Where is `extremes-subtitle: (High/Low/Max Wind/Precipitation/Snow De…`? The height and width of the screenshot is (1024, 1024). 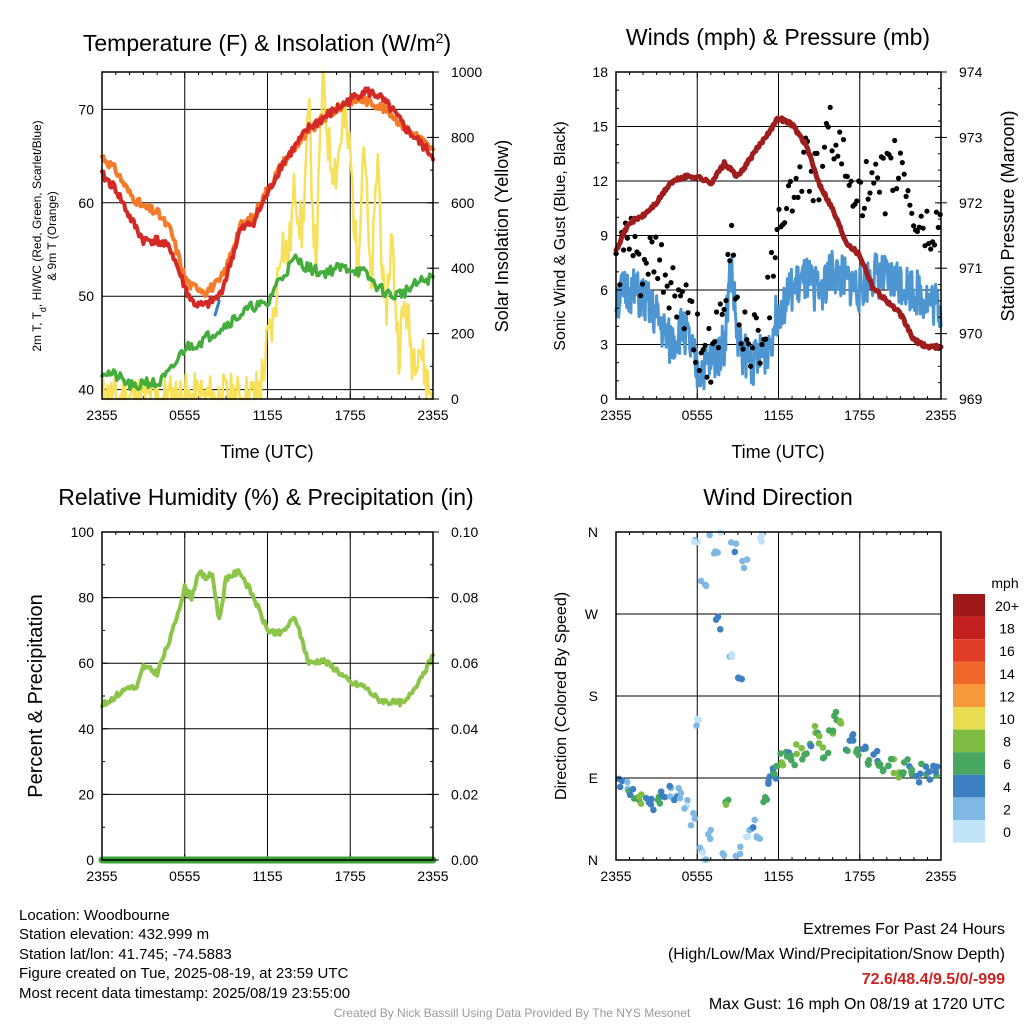
extremes-subtitle: (High/Low/Max Wind/Precipitation/Snow De… is located at coordinates (836, 954).